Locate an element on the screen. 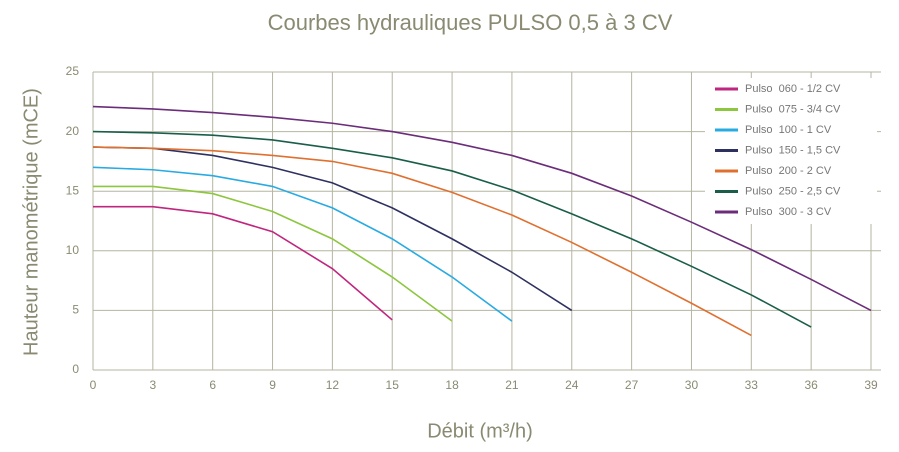 The image size is (899, 452). chart-title: Courbes hydrauliques PULSO 0,5 à 3 CV is located at coordinates (470, 22).